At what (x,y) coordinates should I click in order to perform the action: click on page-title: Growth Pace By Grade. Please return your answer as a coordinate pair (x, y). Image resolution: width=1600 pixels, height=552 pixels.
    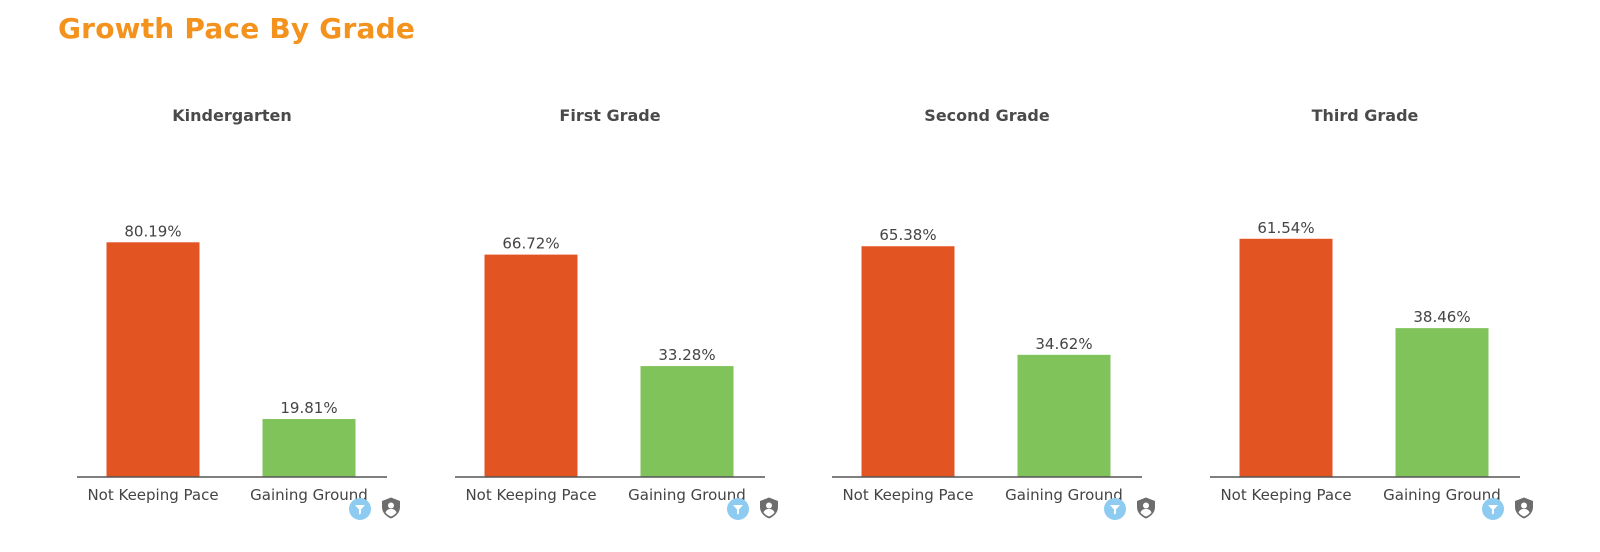
    Looking at the image, I should click on (237, 28).